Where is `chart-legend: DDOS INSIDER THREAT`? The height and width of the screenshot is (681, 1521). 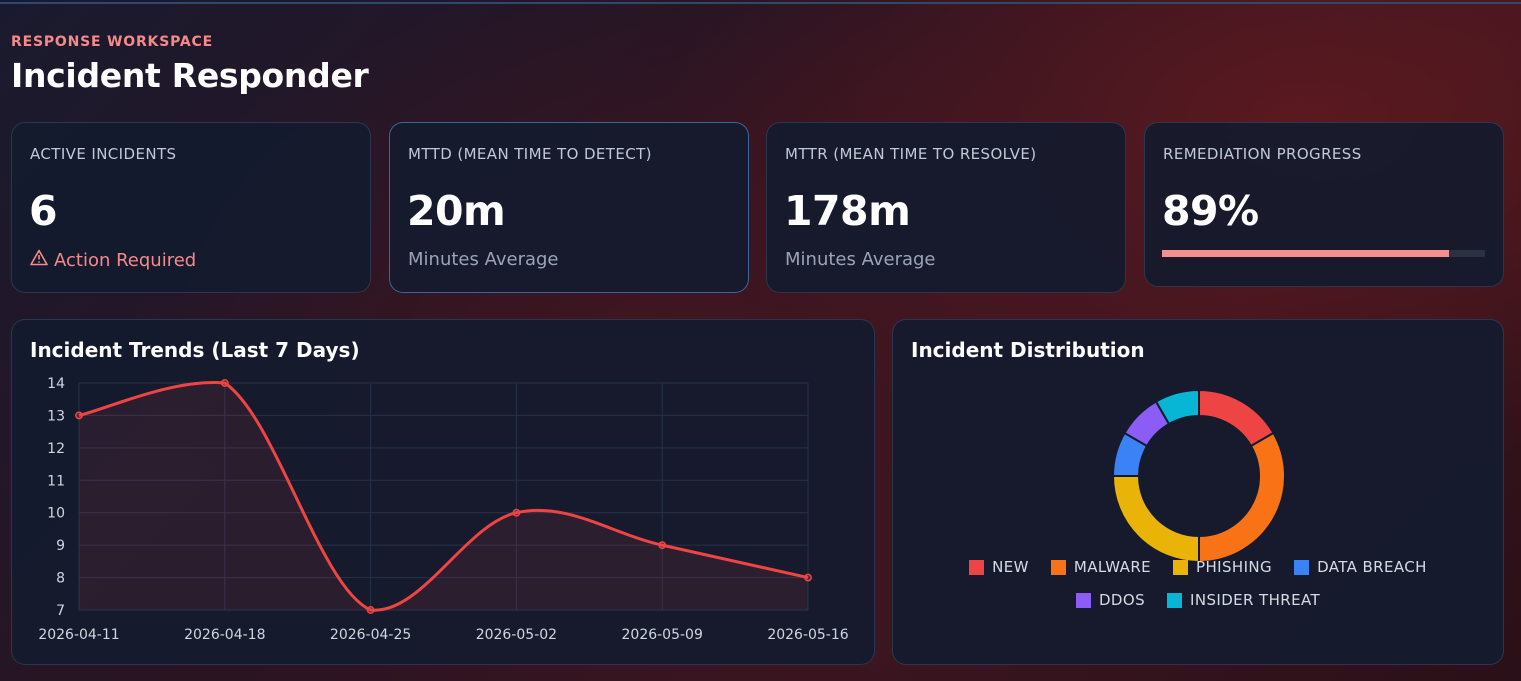 chart-legend: DDOS INSIDER THREAT is located at coordinates (1198, 600).